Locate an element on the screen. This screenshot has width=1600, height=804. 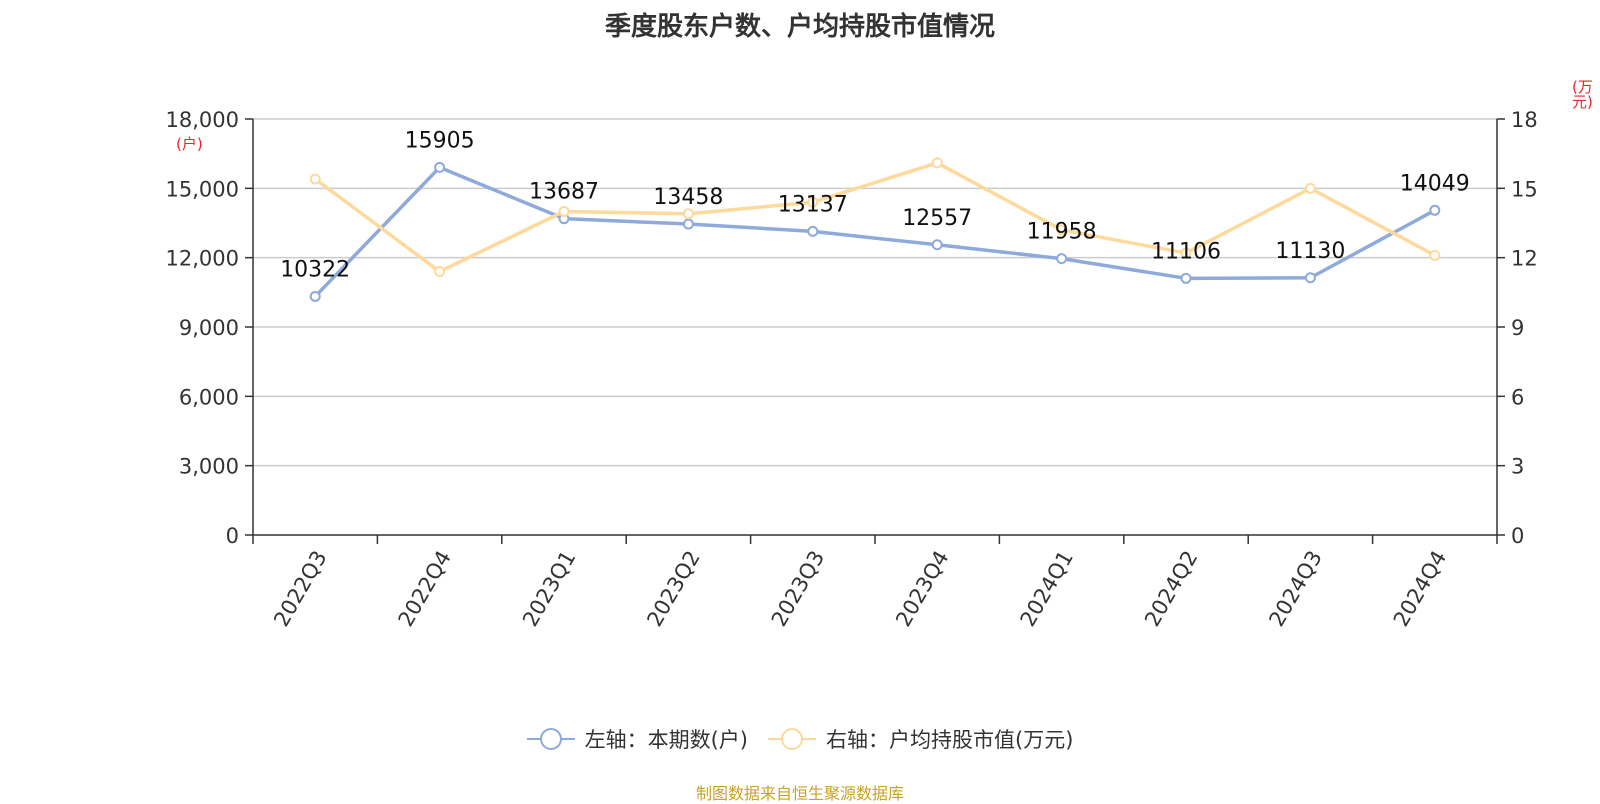
legend-item-avg-value: 右轴：户均持股市值(万元) is located at coordinates (920, 739).